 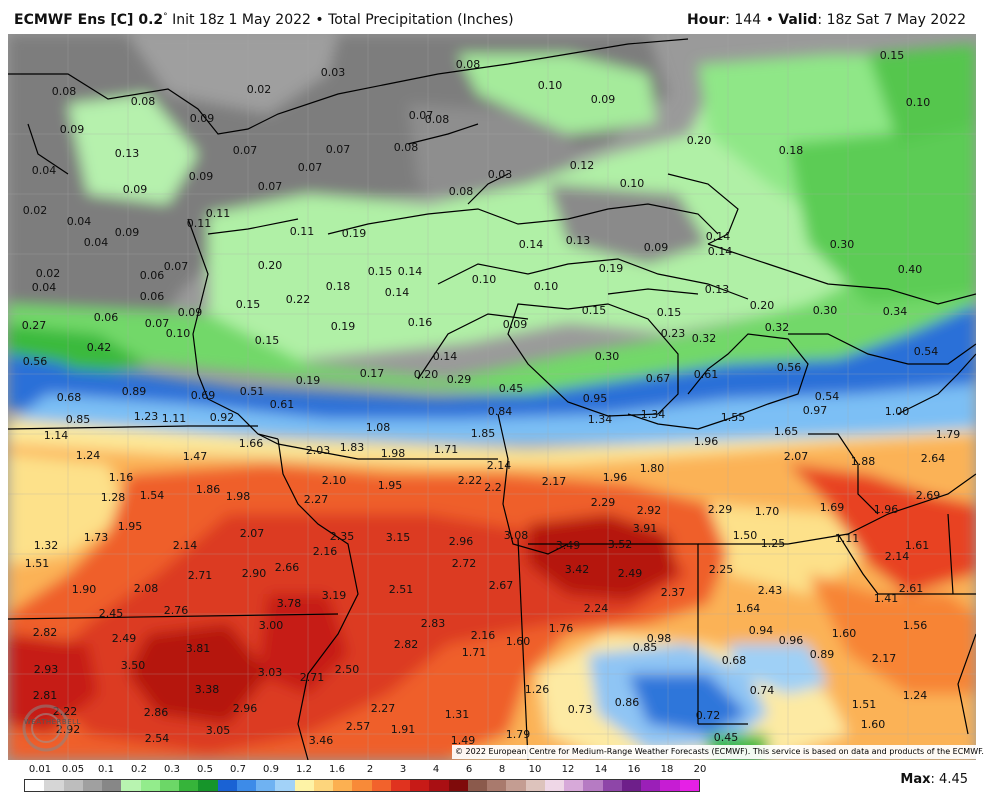 I want to click on precip-value: 0.32, so click(x=777, y=327).